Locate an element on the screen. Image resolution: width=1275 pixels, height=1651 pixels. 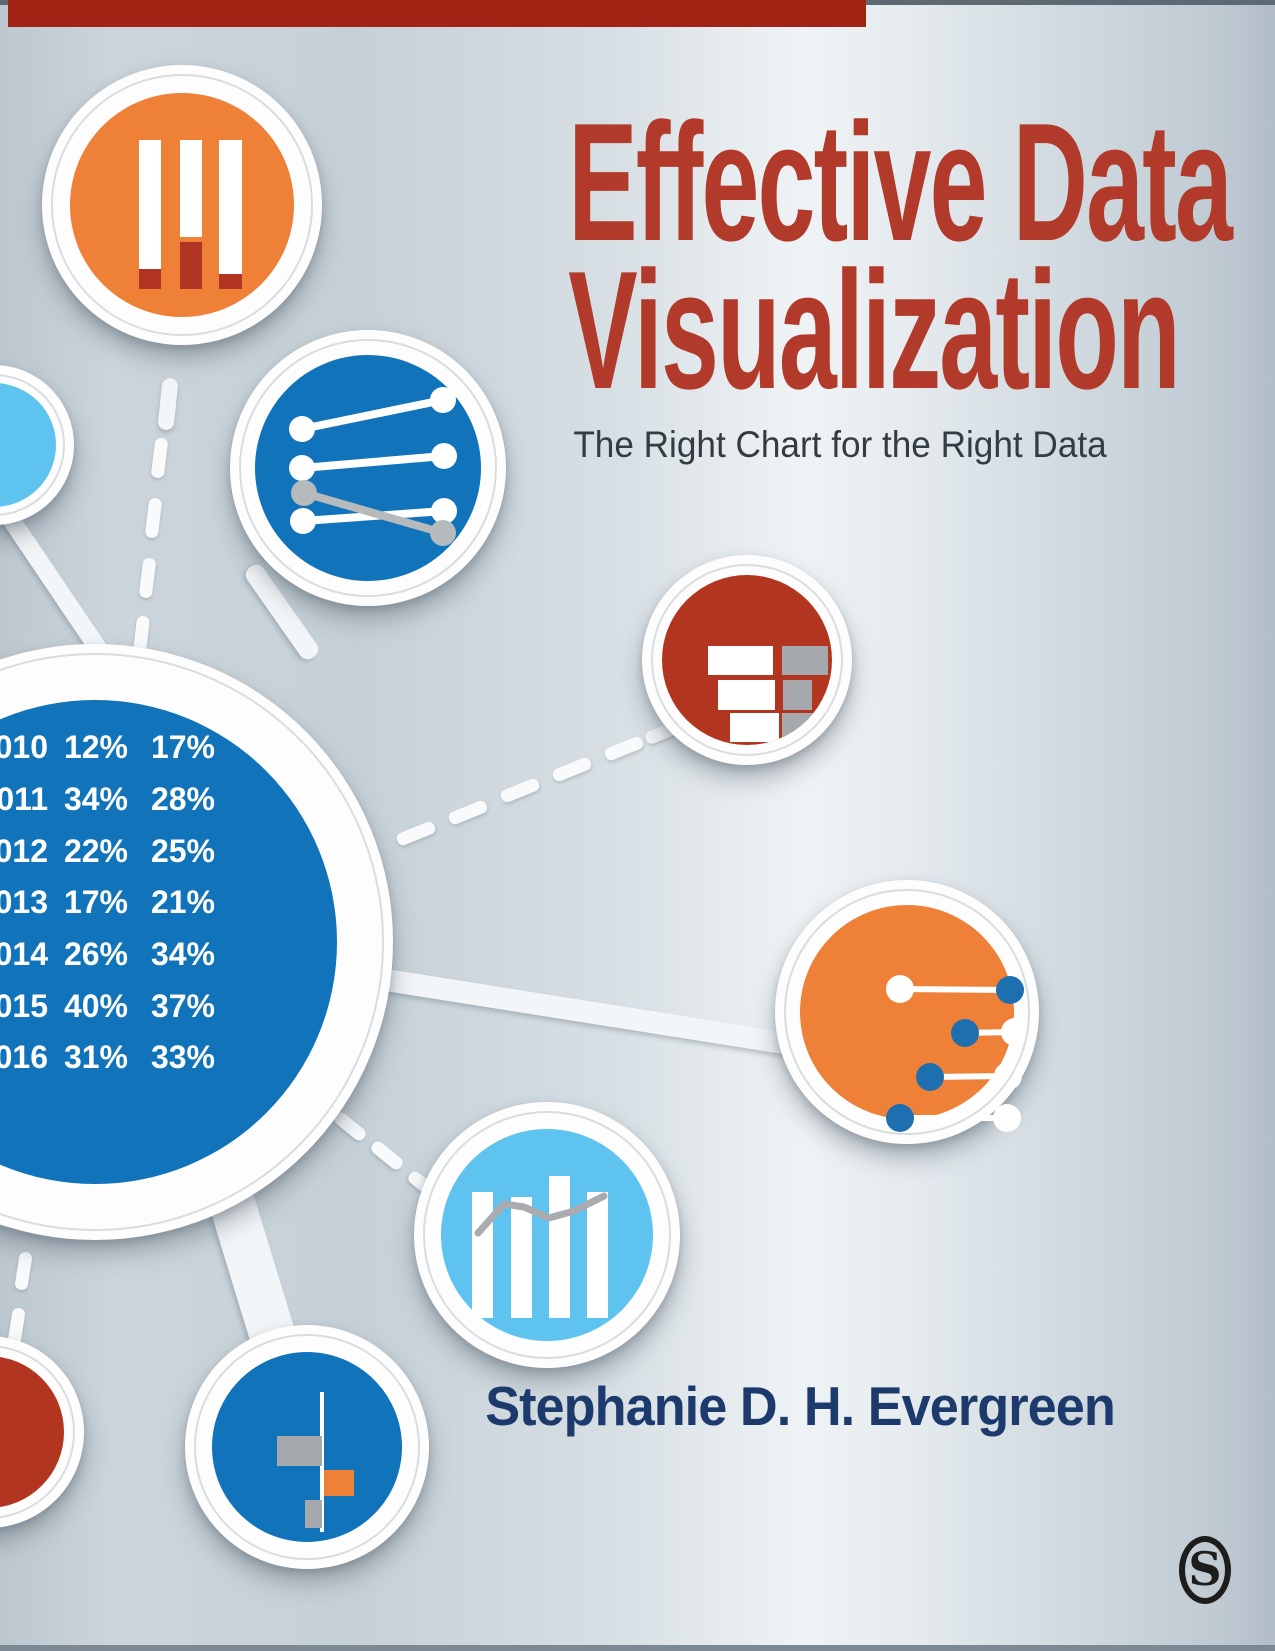
top-red-bar is located at coordinates (437, 13).